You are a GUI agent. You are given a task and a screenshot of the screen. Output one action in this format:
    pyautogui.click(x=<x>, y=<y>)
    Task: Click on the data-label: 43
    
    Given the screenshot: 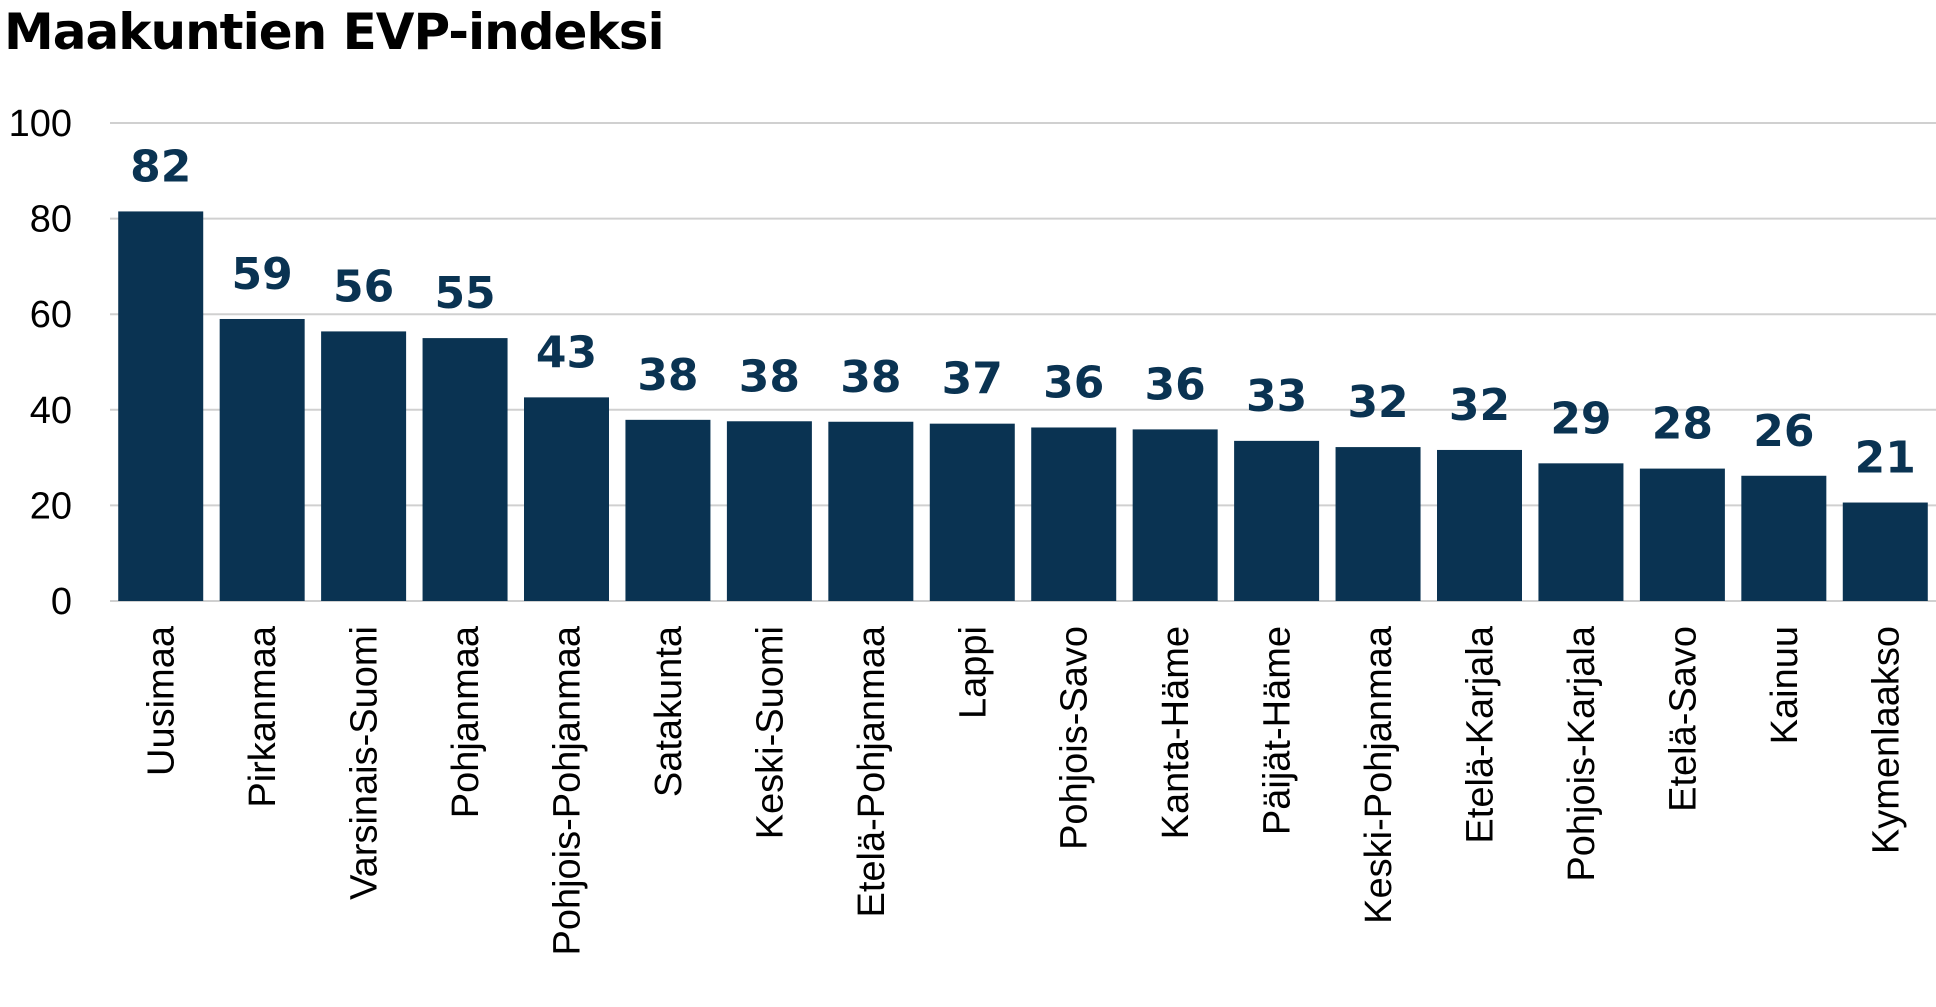 What is the action you would take?
    pyautogui.click(x=566, y=352)
    